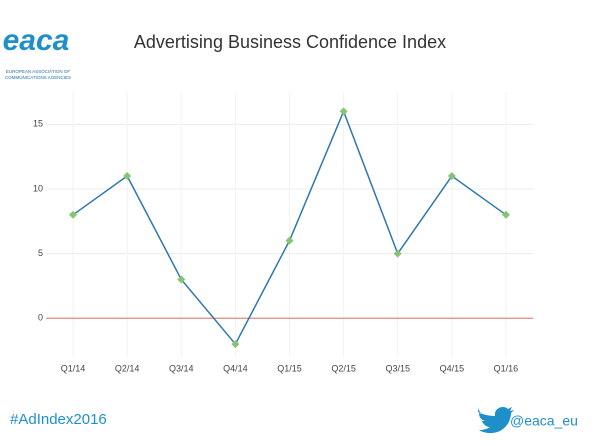  Describe the element at coordinates (343, 368) in the screenshot. I see `x-tick-label: Q2/15` at that location.